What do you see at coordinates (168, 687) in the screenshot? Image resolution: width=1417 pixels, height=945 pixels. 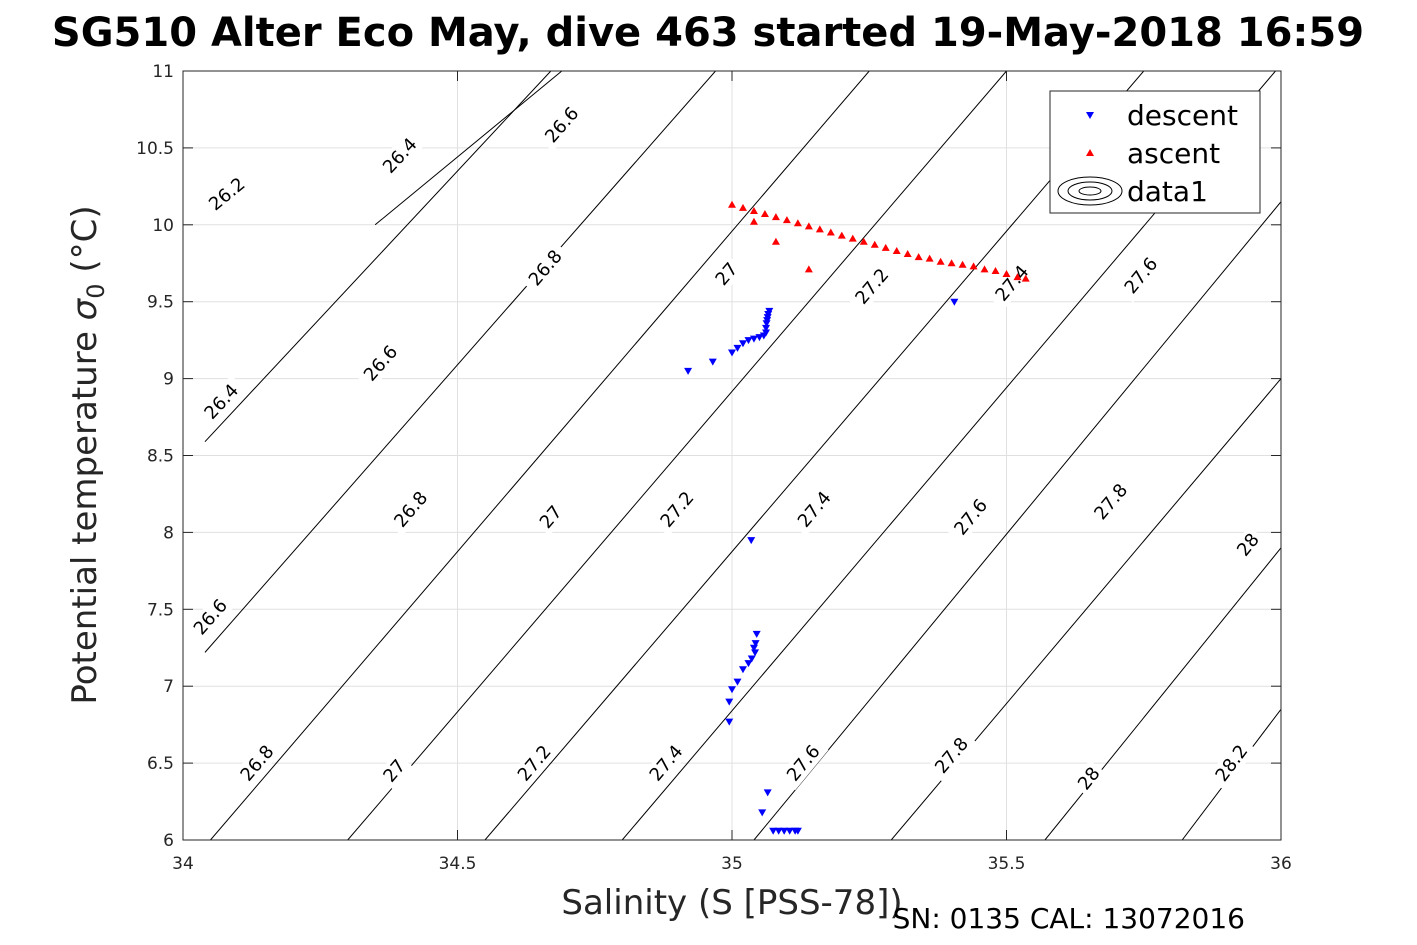 I see `y-tick-label: 7` at bounding box center [168, 687].